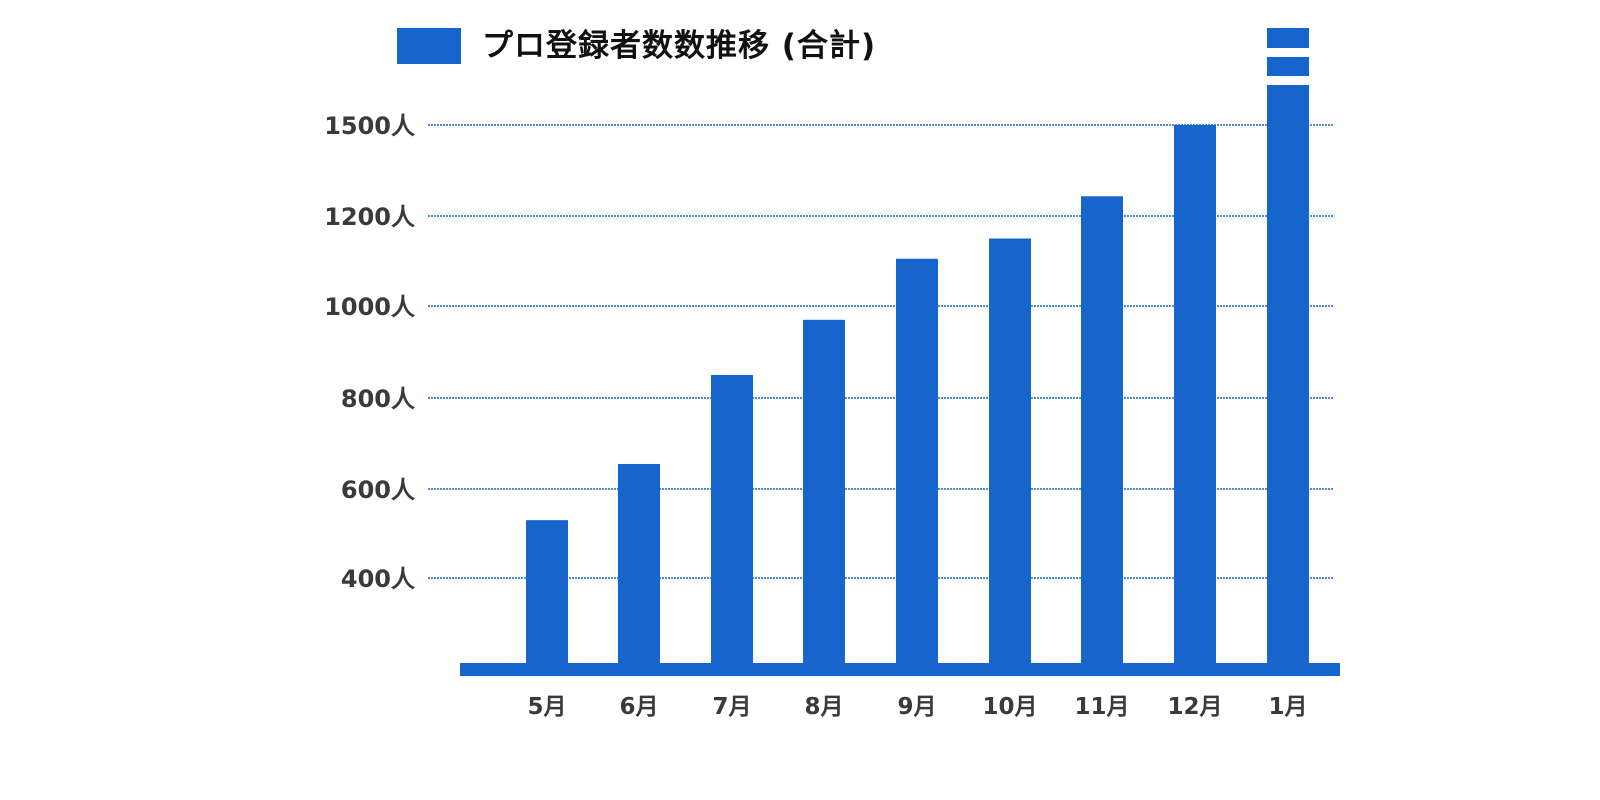 The width and height of the screenshot is (1600, 800). Describe the element at coordinates (1287, 707) in the screenshot. I see `x-tick-label: 1月` at that location.